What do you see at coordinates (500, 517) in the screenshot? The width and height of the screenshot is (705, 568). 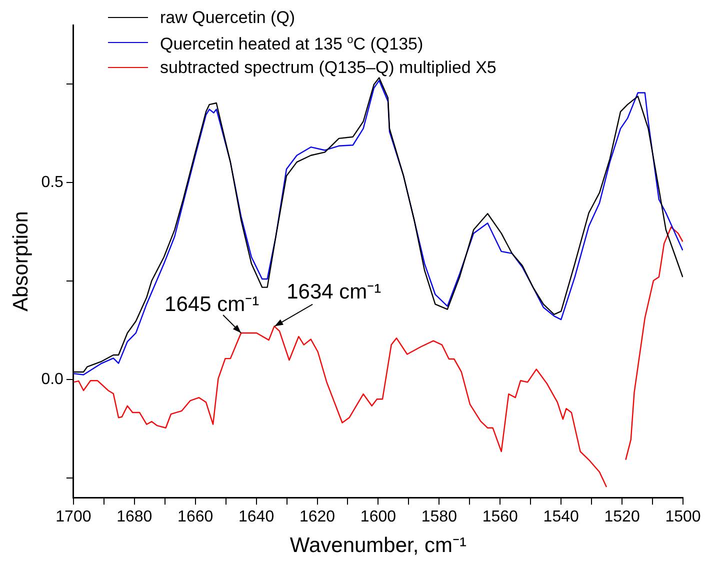 I see `x-tick-label: 1560` at bounding box center [500, 517].